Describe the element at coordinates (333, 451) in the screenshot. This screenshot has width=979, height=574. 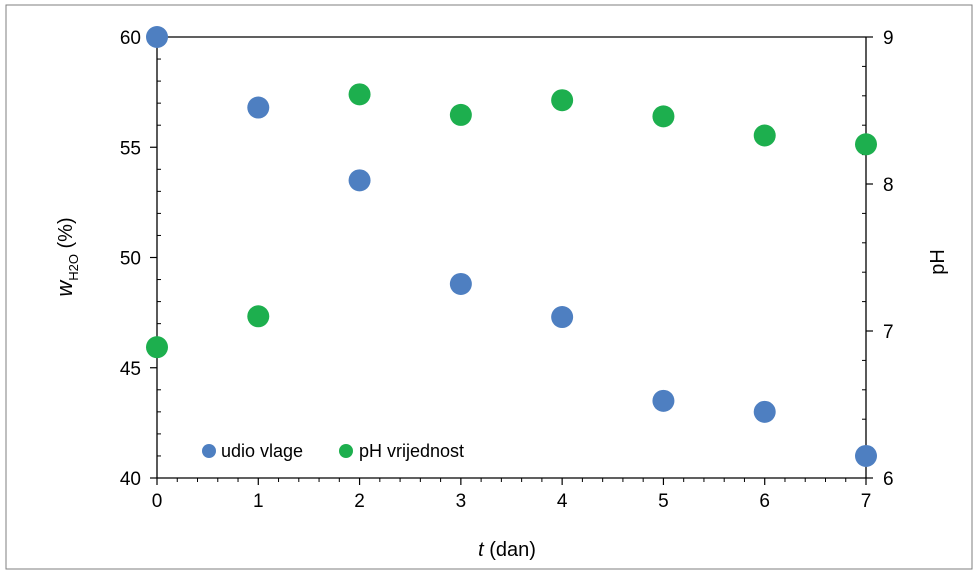
I see `legend: udio vlage pH vrijednost` at that location.